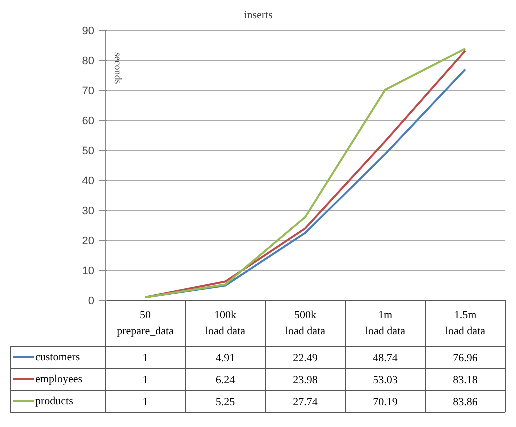  Describe the element at coordinates (305, 323) in the screenshot. I see `x-tick-label: 500k load data` at that location.